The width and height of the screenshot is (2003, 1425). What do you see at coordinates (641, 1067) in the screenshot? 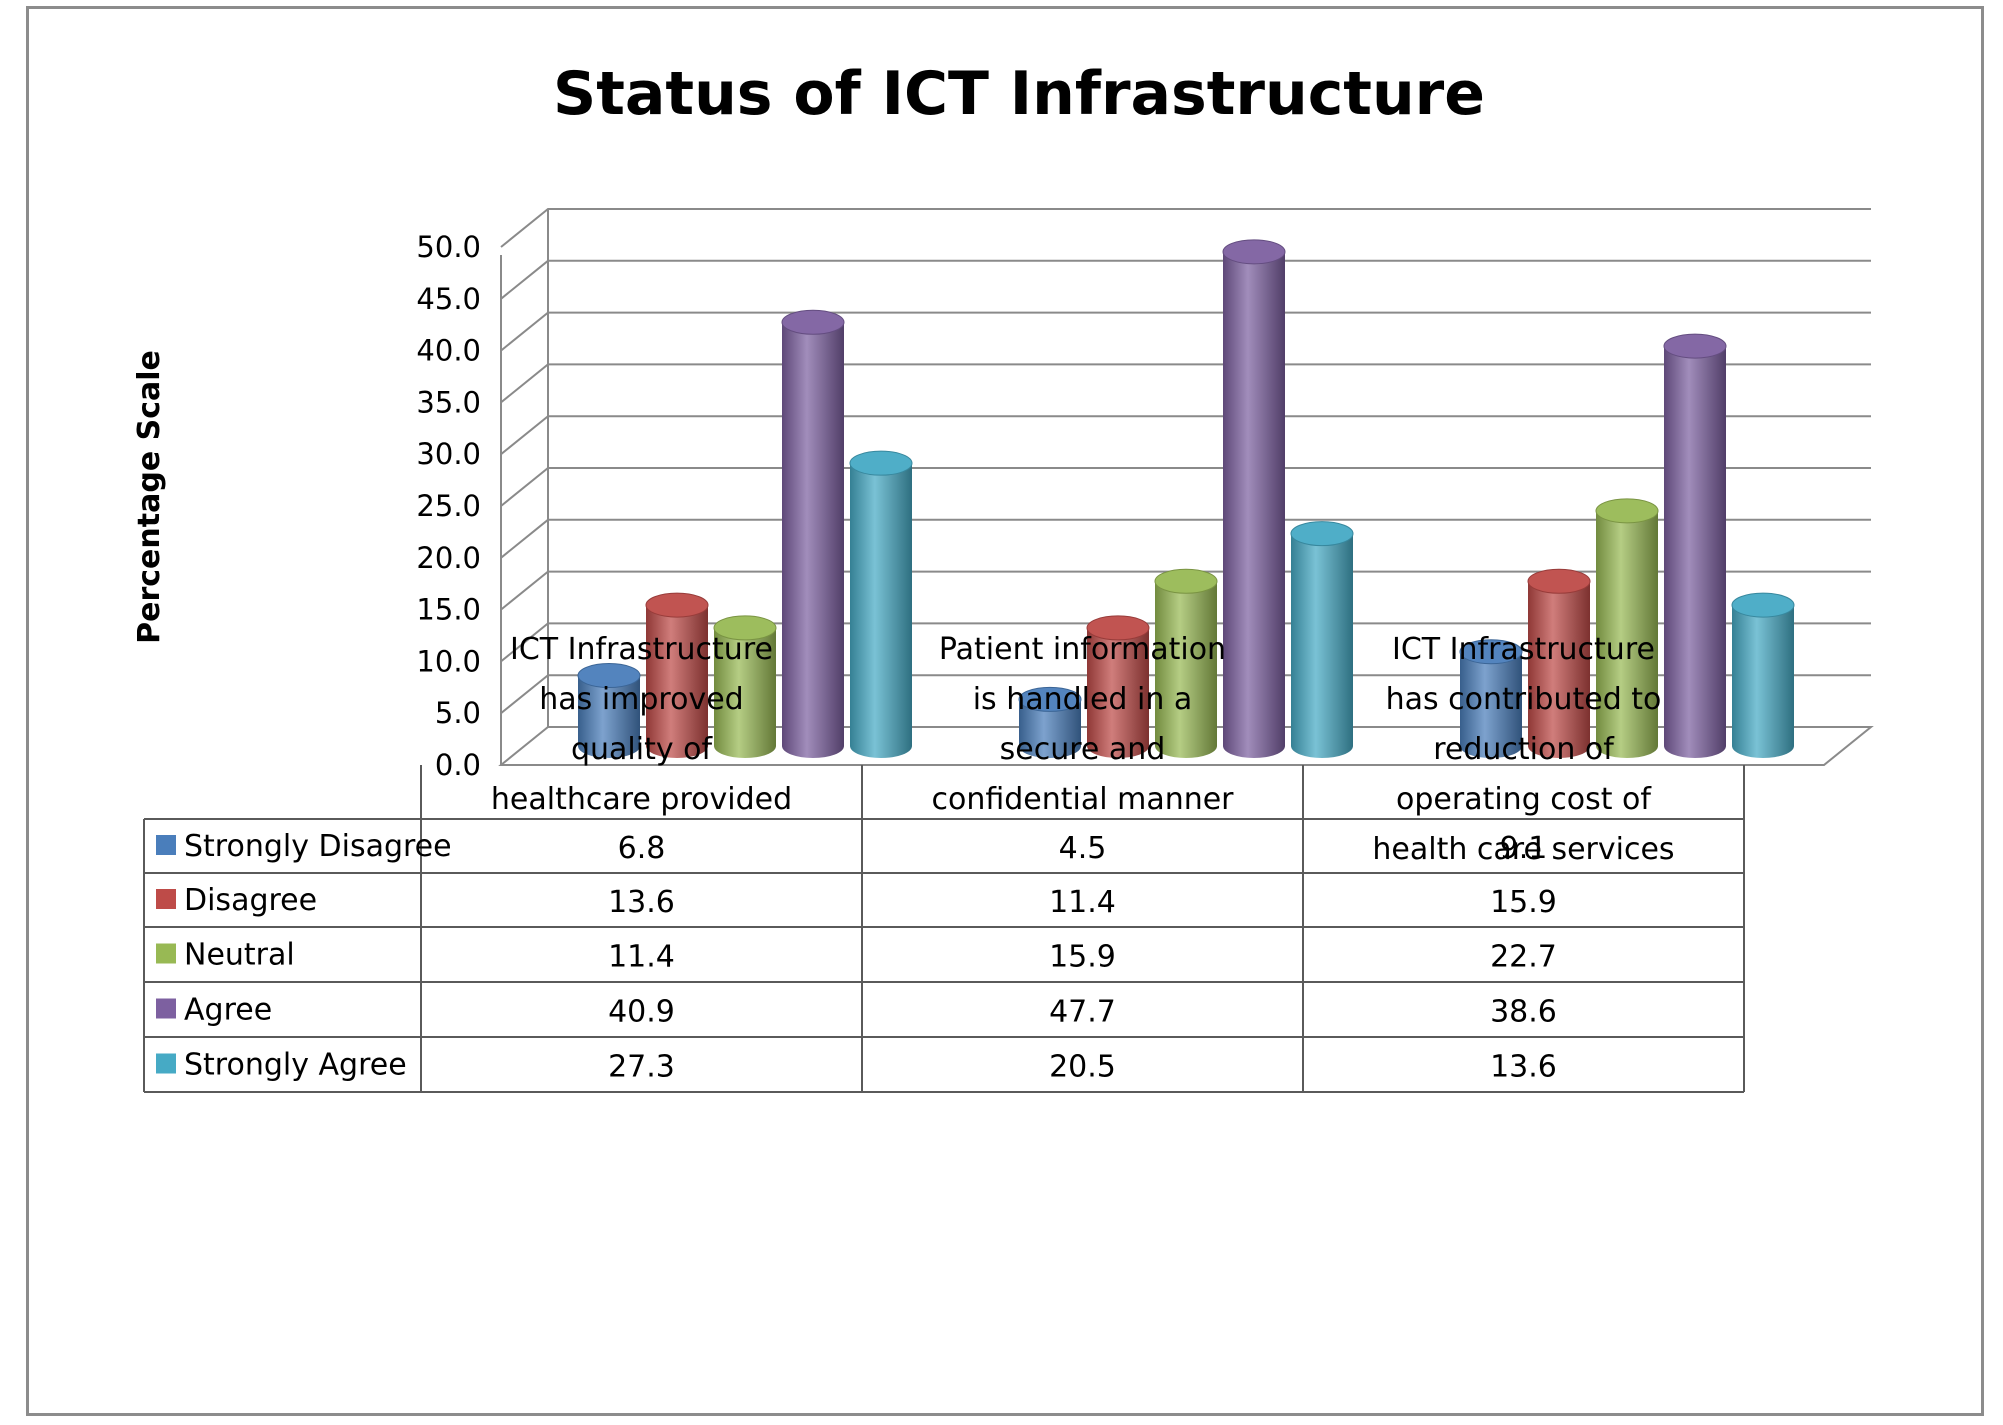
I see `data-label: 27.3` at bounding box center [641, 1067].